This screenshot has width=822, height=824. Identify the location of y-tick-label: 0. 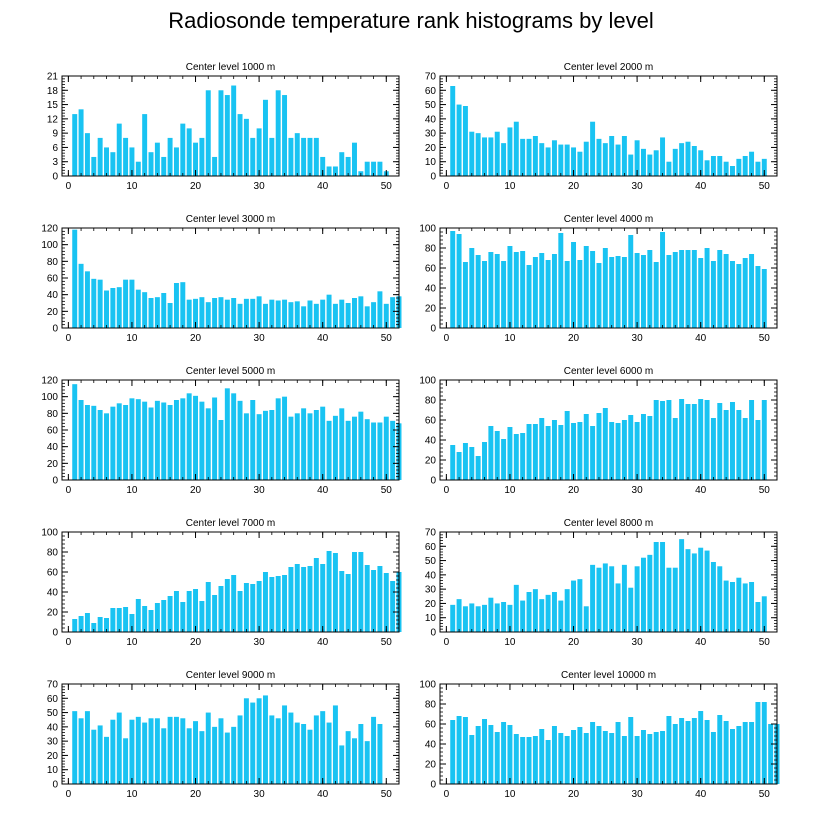
(55, 329).